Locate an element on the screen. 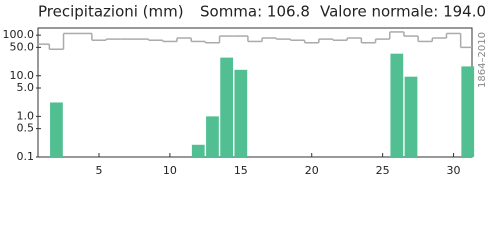 This screenshot has height=240, width=490. y-tick-label: 0.5 is located at coordinates (26, 128).